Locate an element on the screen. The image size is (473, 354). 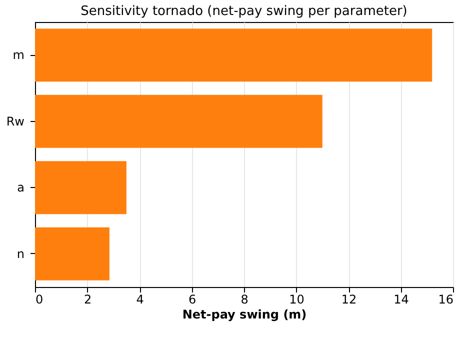
x-tick-label: 10 is located at coordinates (296, 299).